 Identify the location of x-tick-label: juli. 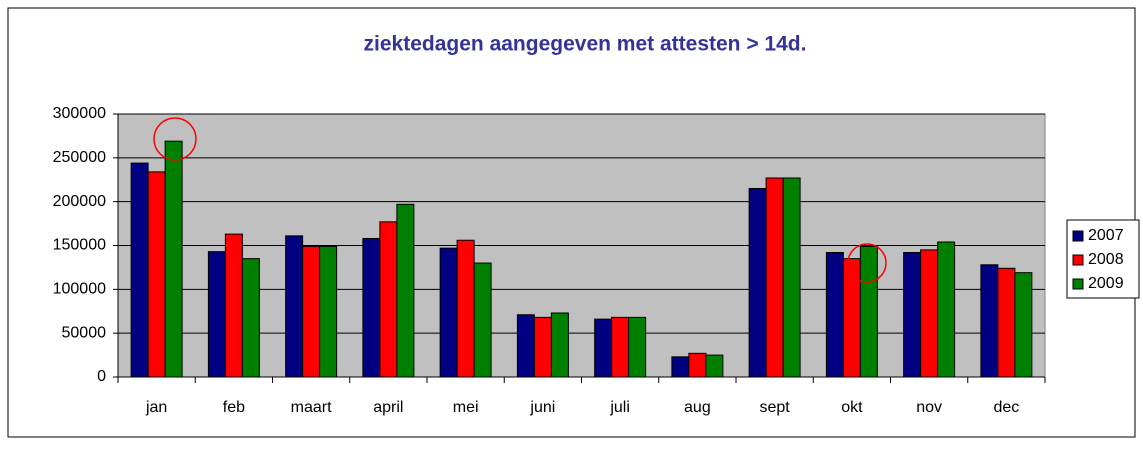
(619, 407).